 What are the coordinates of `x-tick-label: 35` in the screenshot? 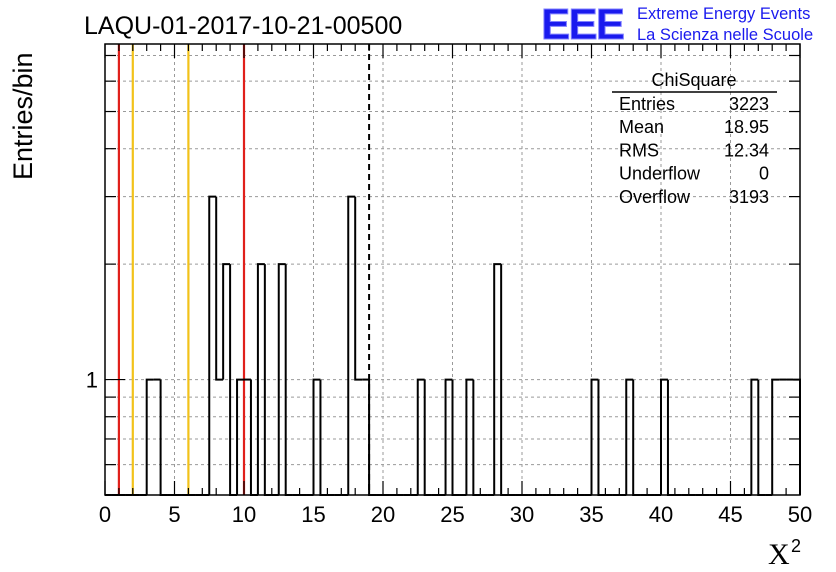 It's located at (591, 514).